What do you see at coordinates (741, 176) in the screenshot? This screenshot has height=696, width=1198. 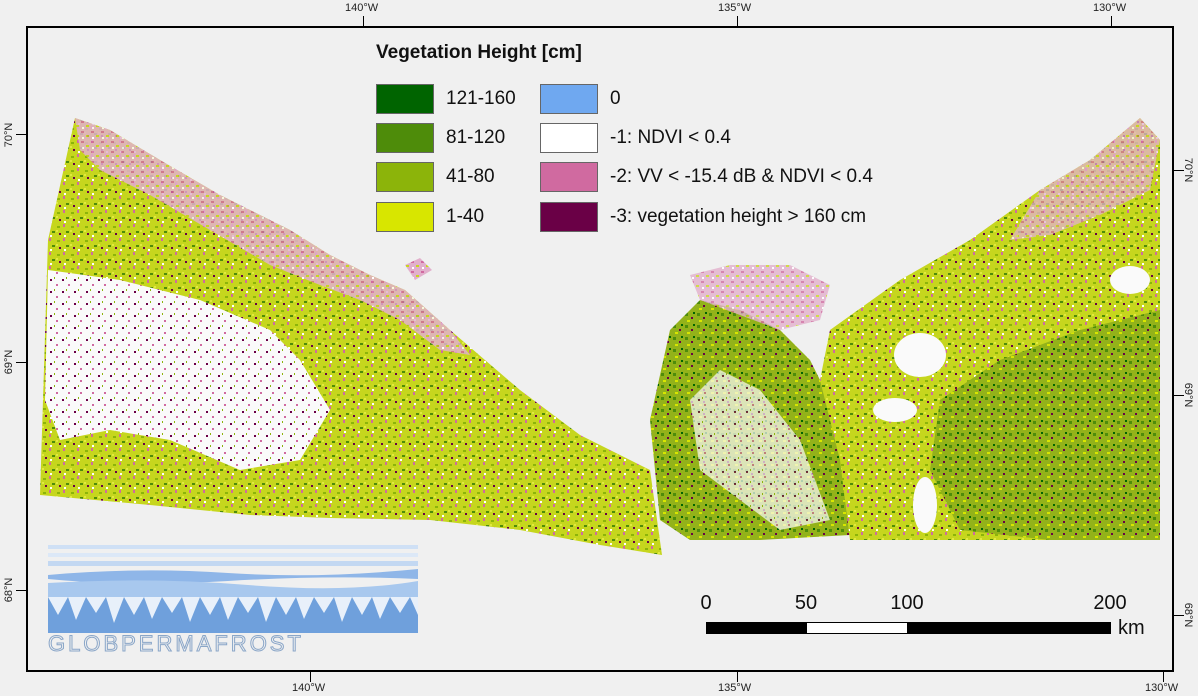 I see `legend-label: -2: VV < -15.4 dB & NDVI < 0.4` at bounding box center [741, 176].